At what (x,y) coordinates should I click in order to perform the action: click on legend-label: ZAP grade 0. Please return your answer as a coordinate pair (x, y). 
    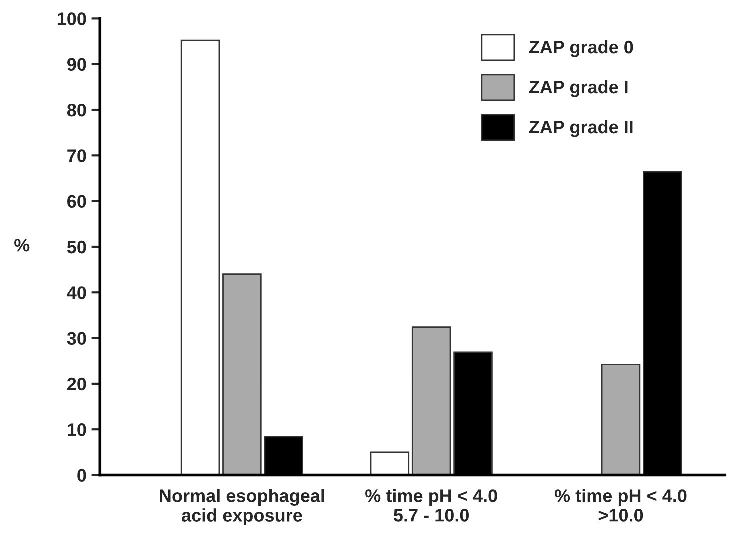
    Looking at the image, I should click on (581, 49).